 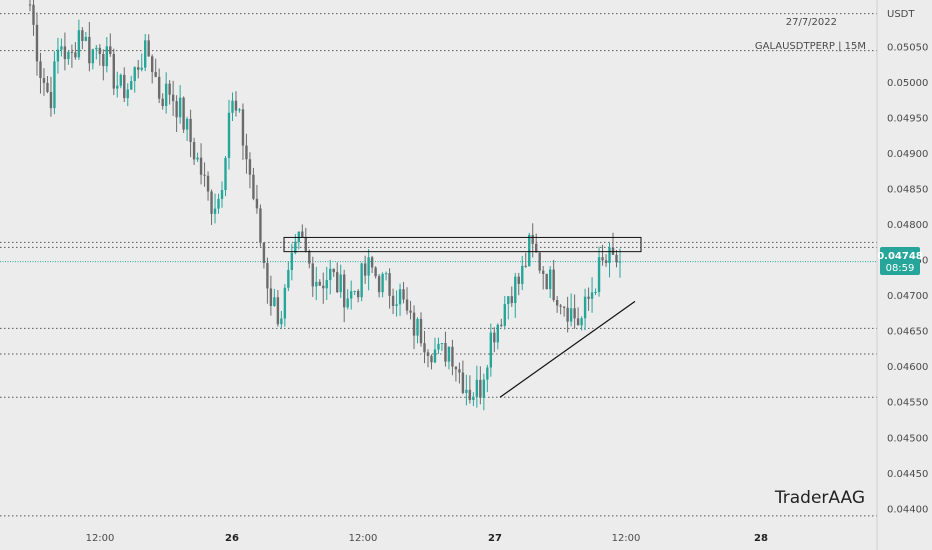 What do you see at coordinates (901, 14) in the screenshot?
I see `currency-label: USDT` at bounding box center [901, 14].